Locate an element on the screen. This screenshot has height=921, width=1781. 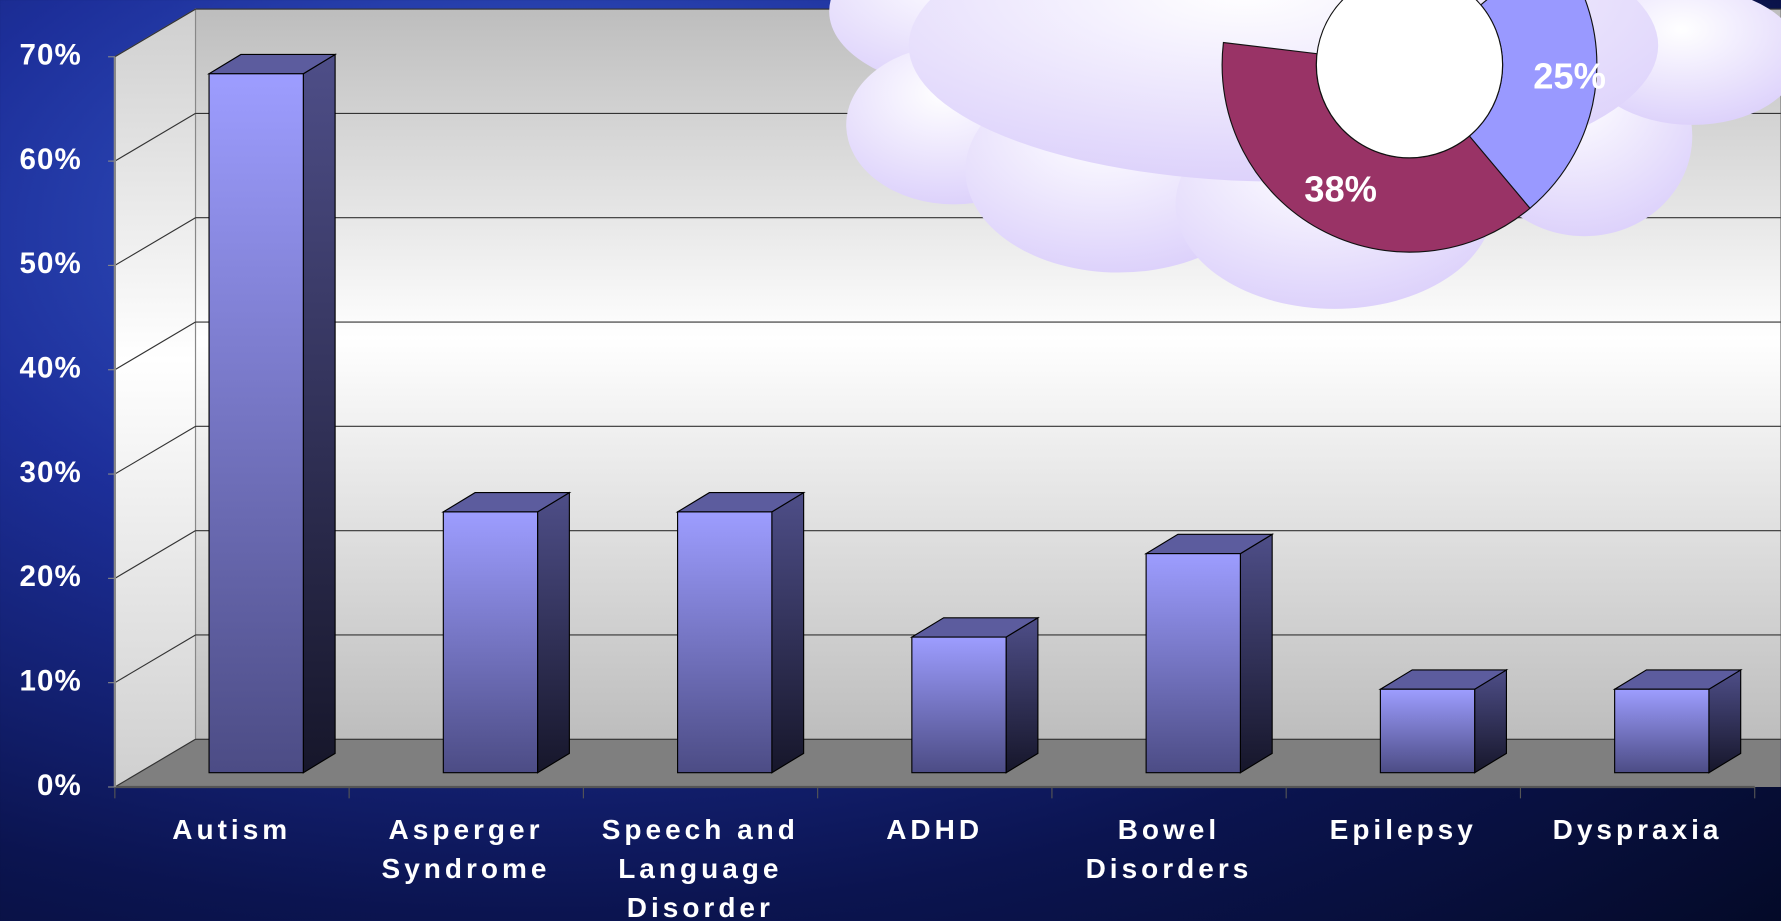
x-tick-label: Autism is located at coordinates (232, 829).